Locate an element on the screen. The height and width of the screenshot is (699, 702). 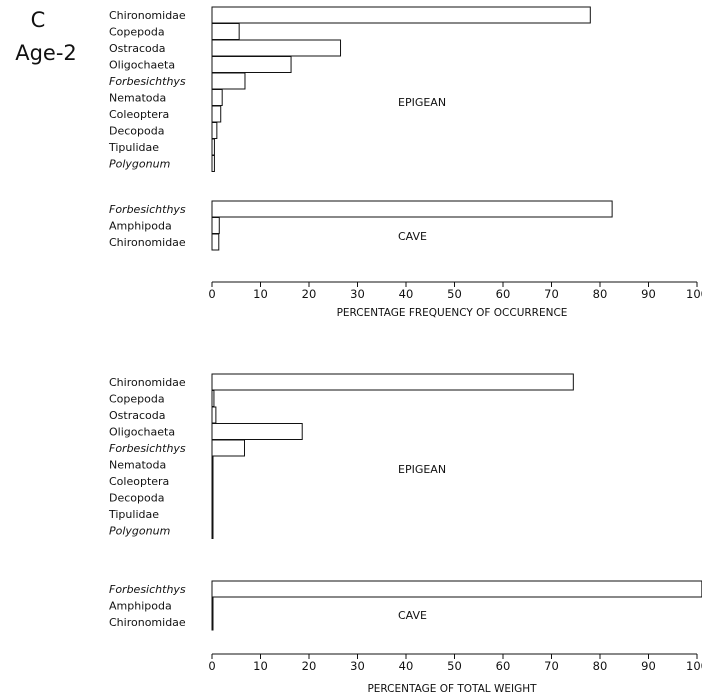
panel-age-label: Age-2 is located at coordinates (46, 53).